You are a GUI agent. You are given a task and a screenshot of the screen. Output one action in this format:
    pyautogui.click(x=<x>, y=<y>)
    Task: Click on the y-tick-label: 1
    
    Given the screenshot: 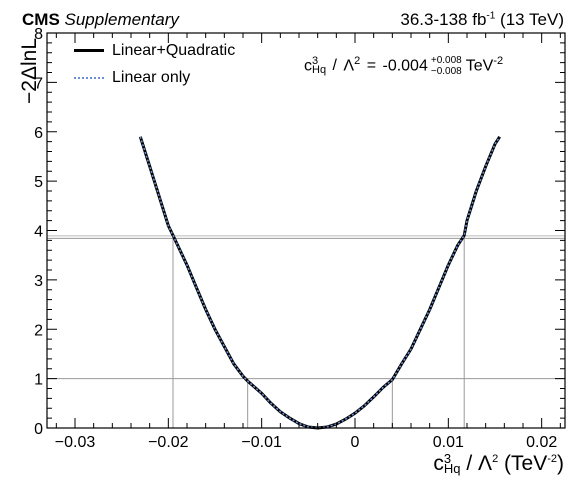 What is the action you would take?
    pyautogui.click(x=38, y=380)
    